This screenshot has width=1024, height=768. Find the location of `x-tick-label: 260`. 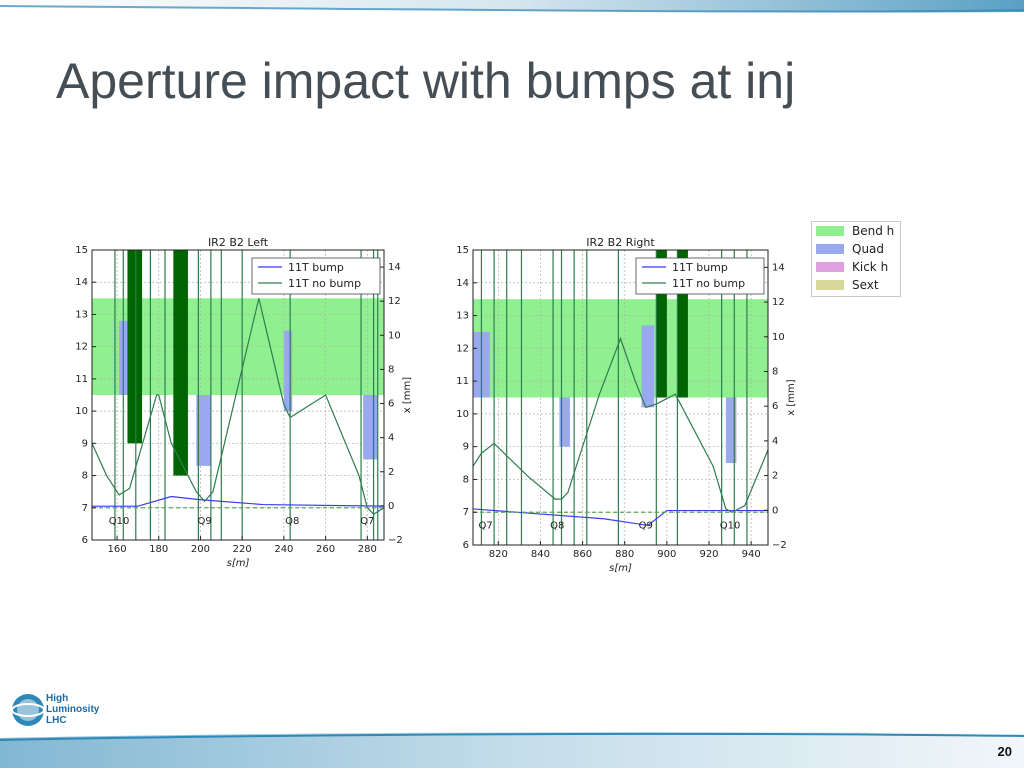

x-tick-label: 260 is located at coordinates (325, 549).